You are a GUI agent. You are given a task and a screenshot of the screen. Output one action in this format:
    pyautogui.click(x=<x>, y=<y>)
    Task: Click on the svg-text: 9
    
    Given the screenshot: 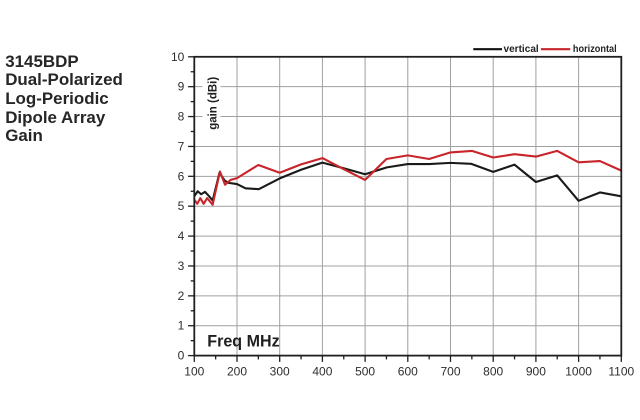 What is the action you would take?
    pyautogui.click(x=181, y=87)
    